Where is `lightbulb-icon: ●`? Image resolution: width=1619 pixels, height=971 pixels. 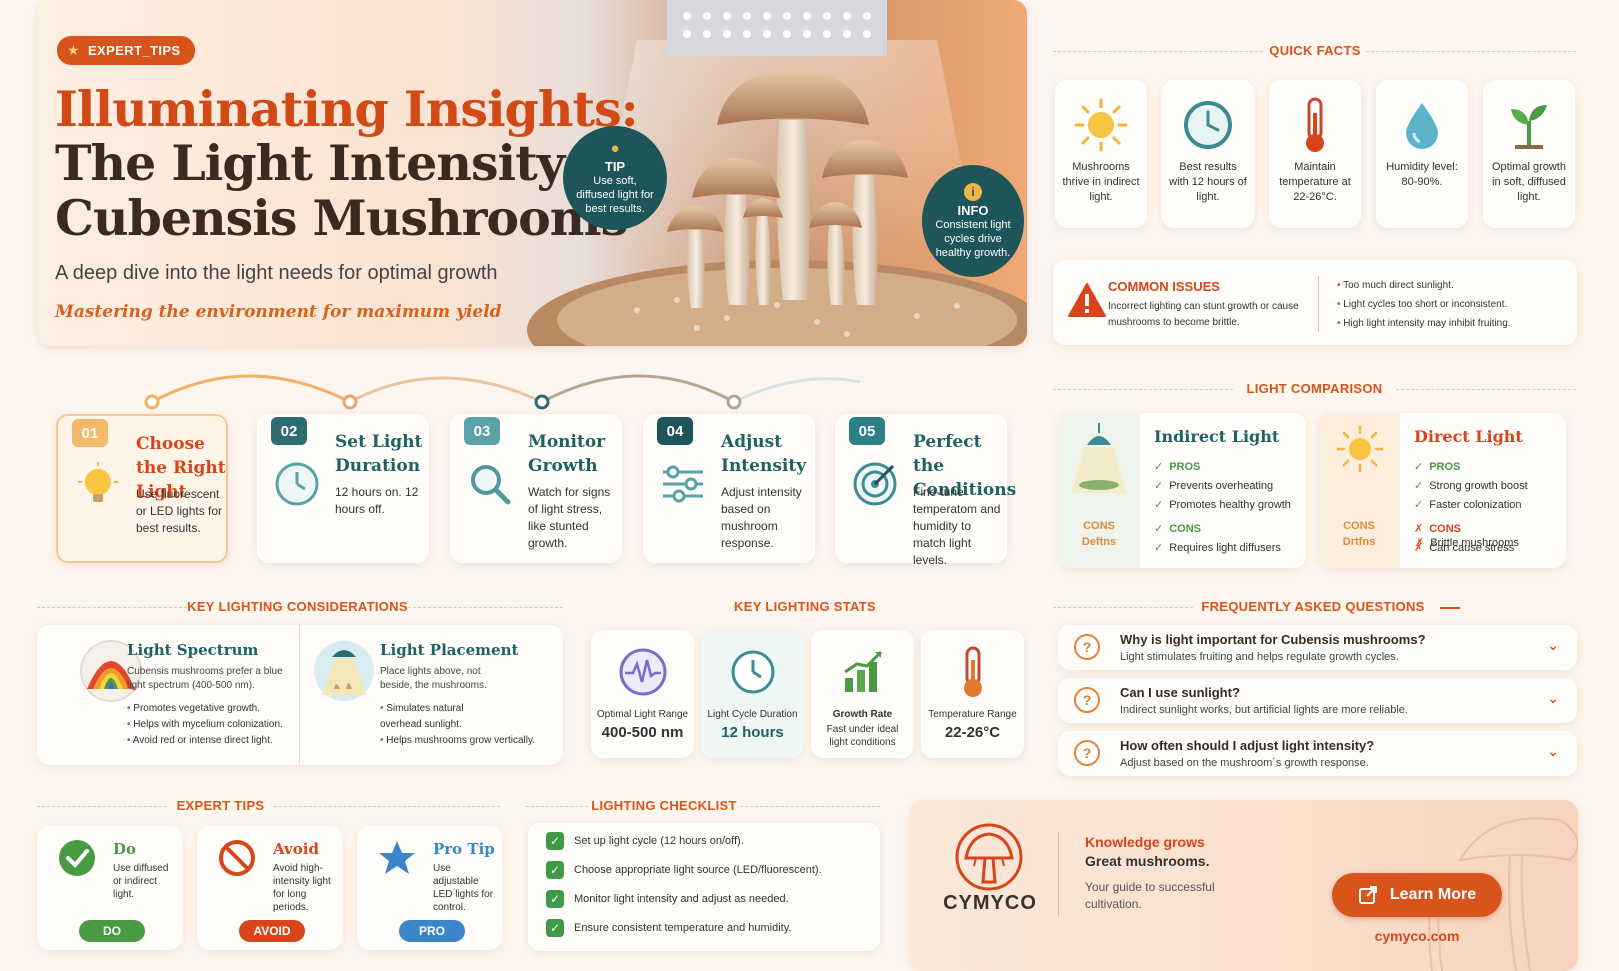 lightbulb-icon: ● is located at coordinates (615, 148).